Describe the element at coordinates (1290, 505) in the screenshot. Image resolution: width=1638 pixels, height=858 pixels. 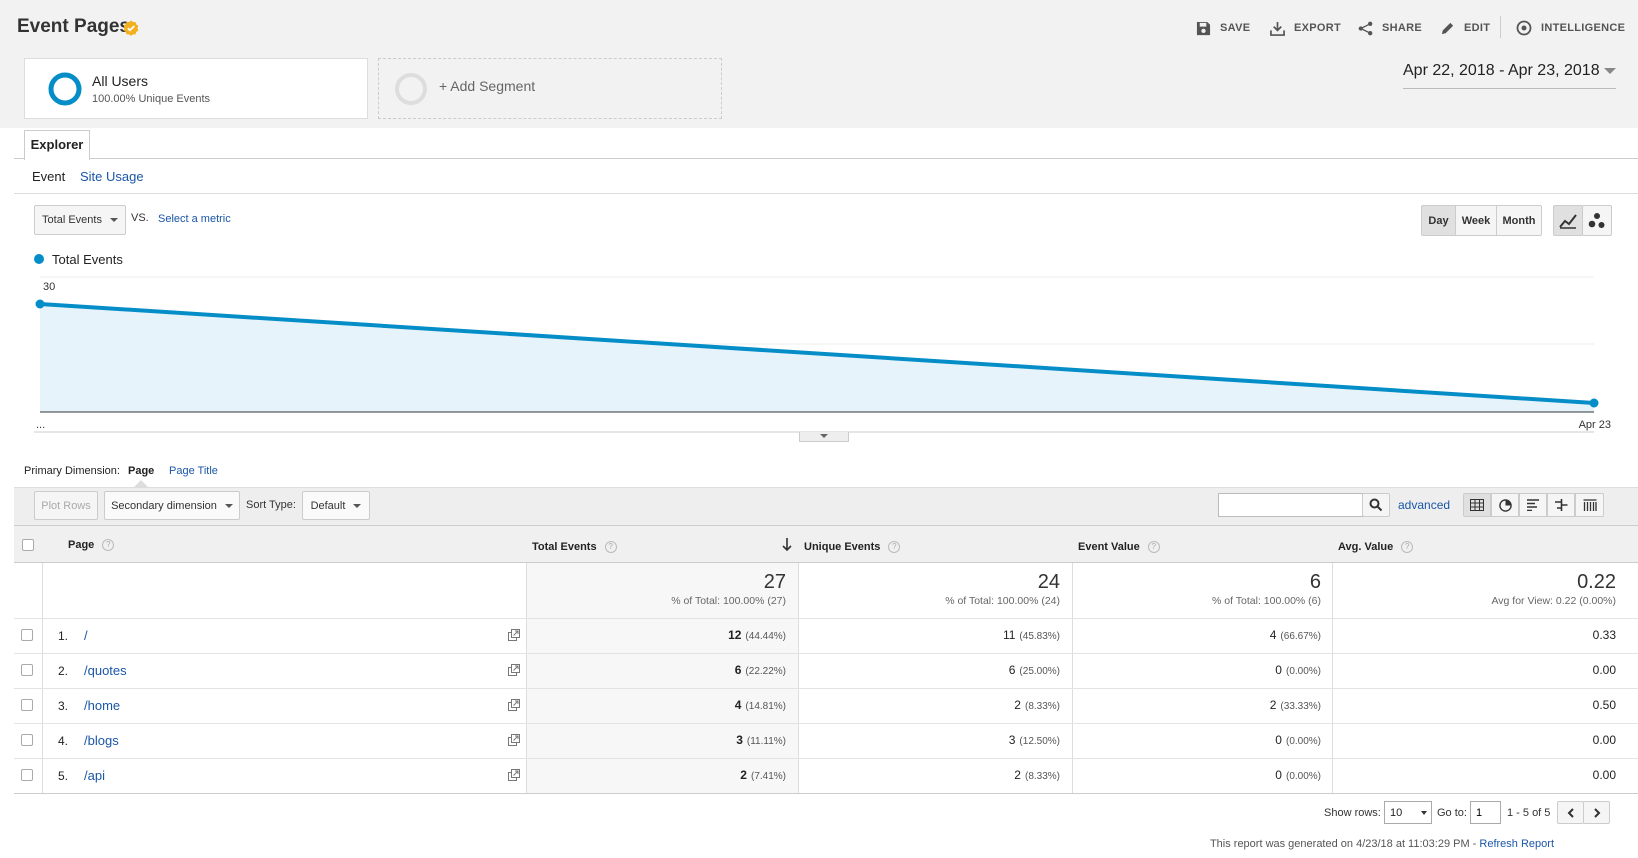
I see `table-search-input` at that location.